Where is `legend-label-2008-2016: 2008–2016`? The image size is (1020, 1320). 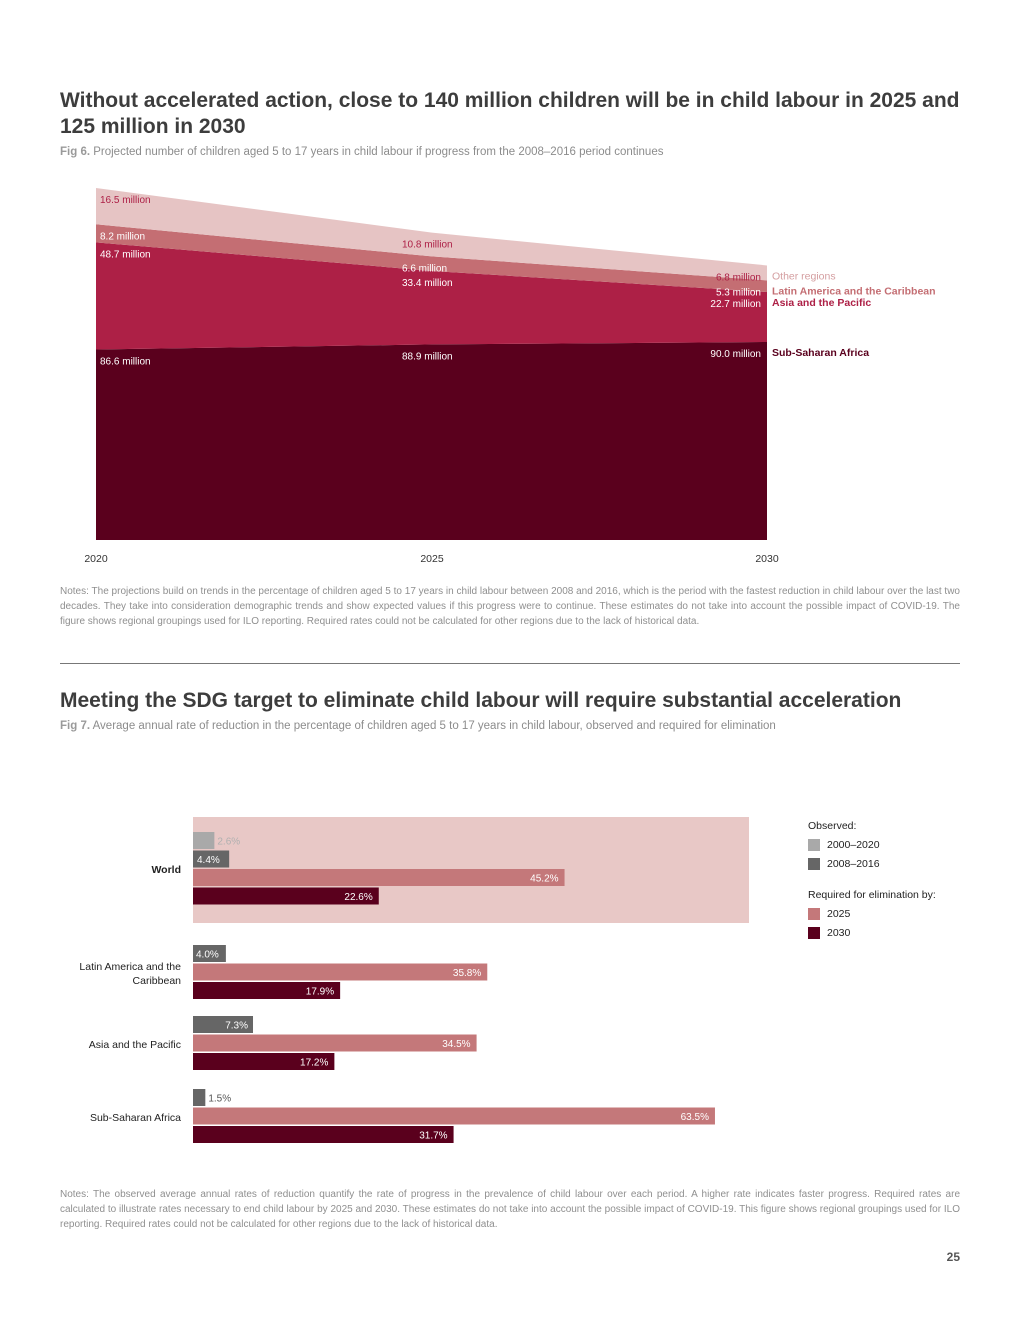 legend-label-2008-2016: 2008–2016 is located at coordinates (853, 863).